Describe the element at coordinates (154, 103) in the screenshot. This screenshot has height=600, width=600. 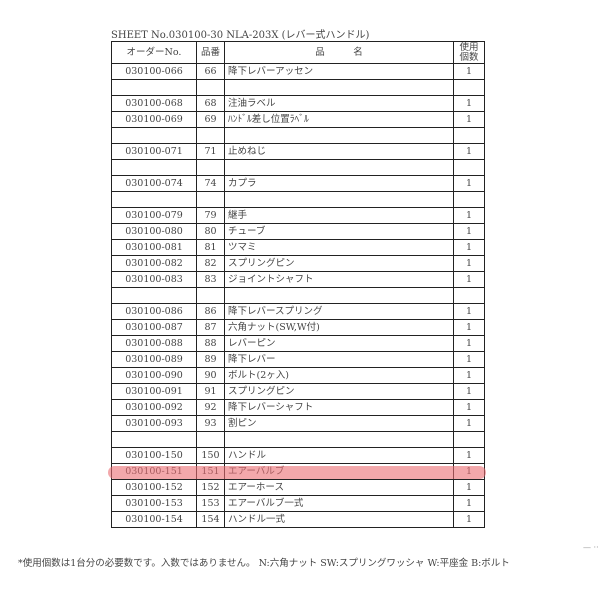
I see `order-no-cell: 030100-068` at that location.